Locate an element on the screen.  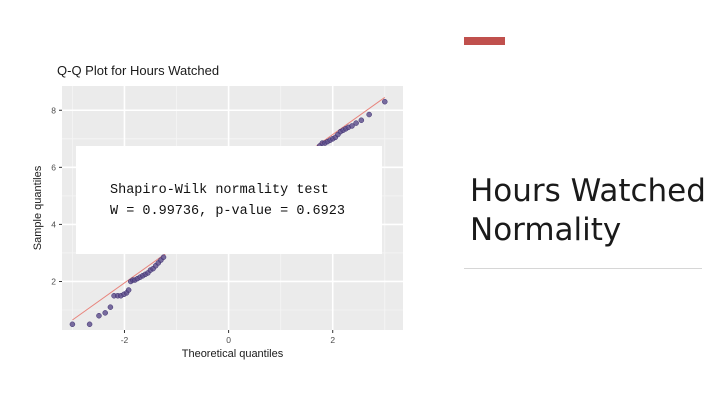
y-tick-label: 4 is located at coordinates (53, 224).